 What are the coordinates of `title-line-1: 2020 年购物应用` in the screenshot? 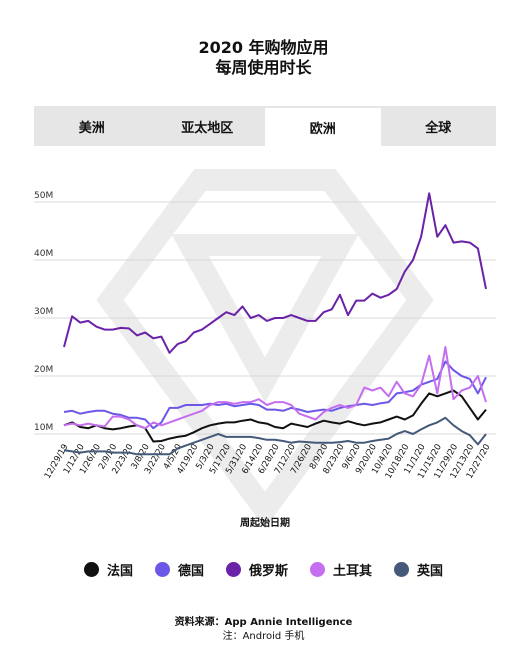 It's located at (263, 47).